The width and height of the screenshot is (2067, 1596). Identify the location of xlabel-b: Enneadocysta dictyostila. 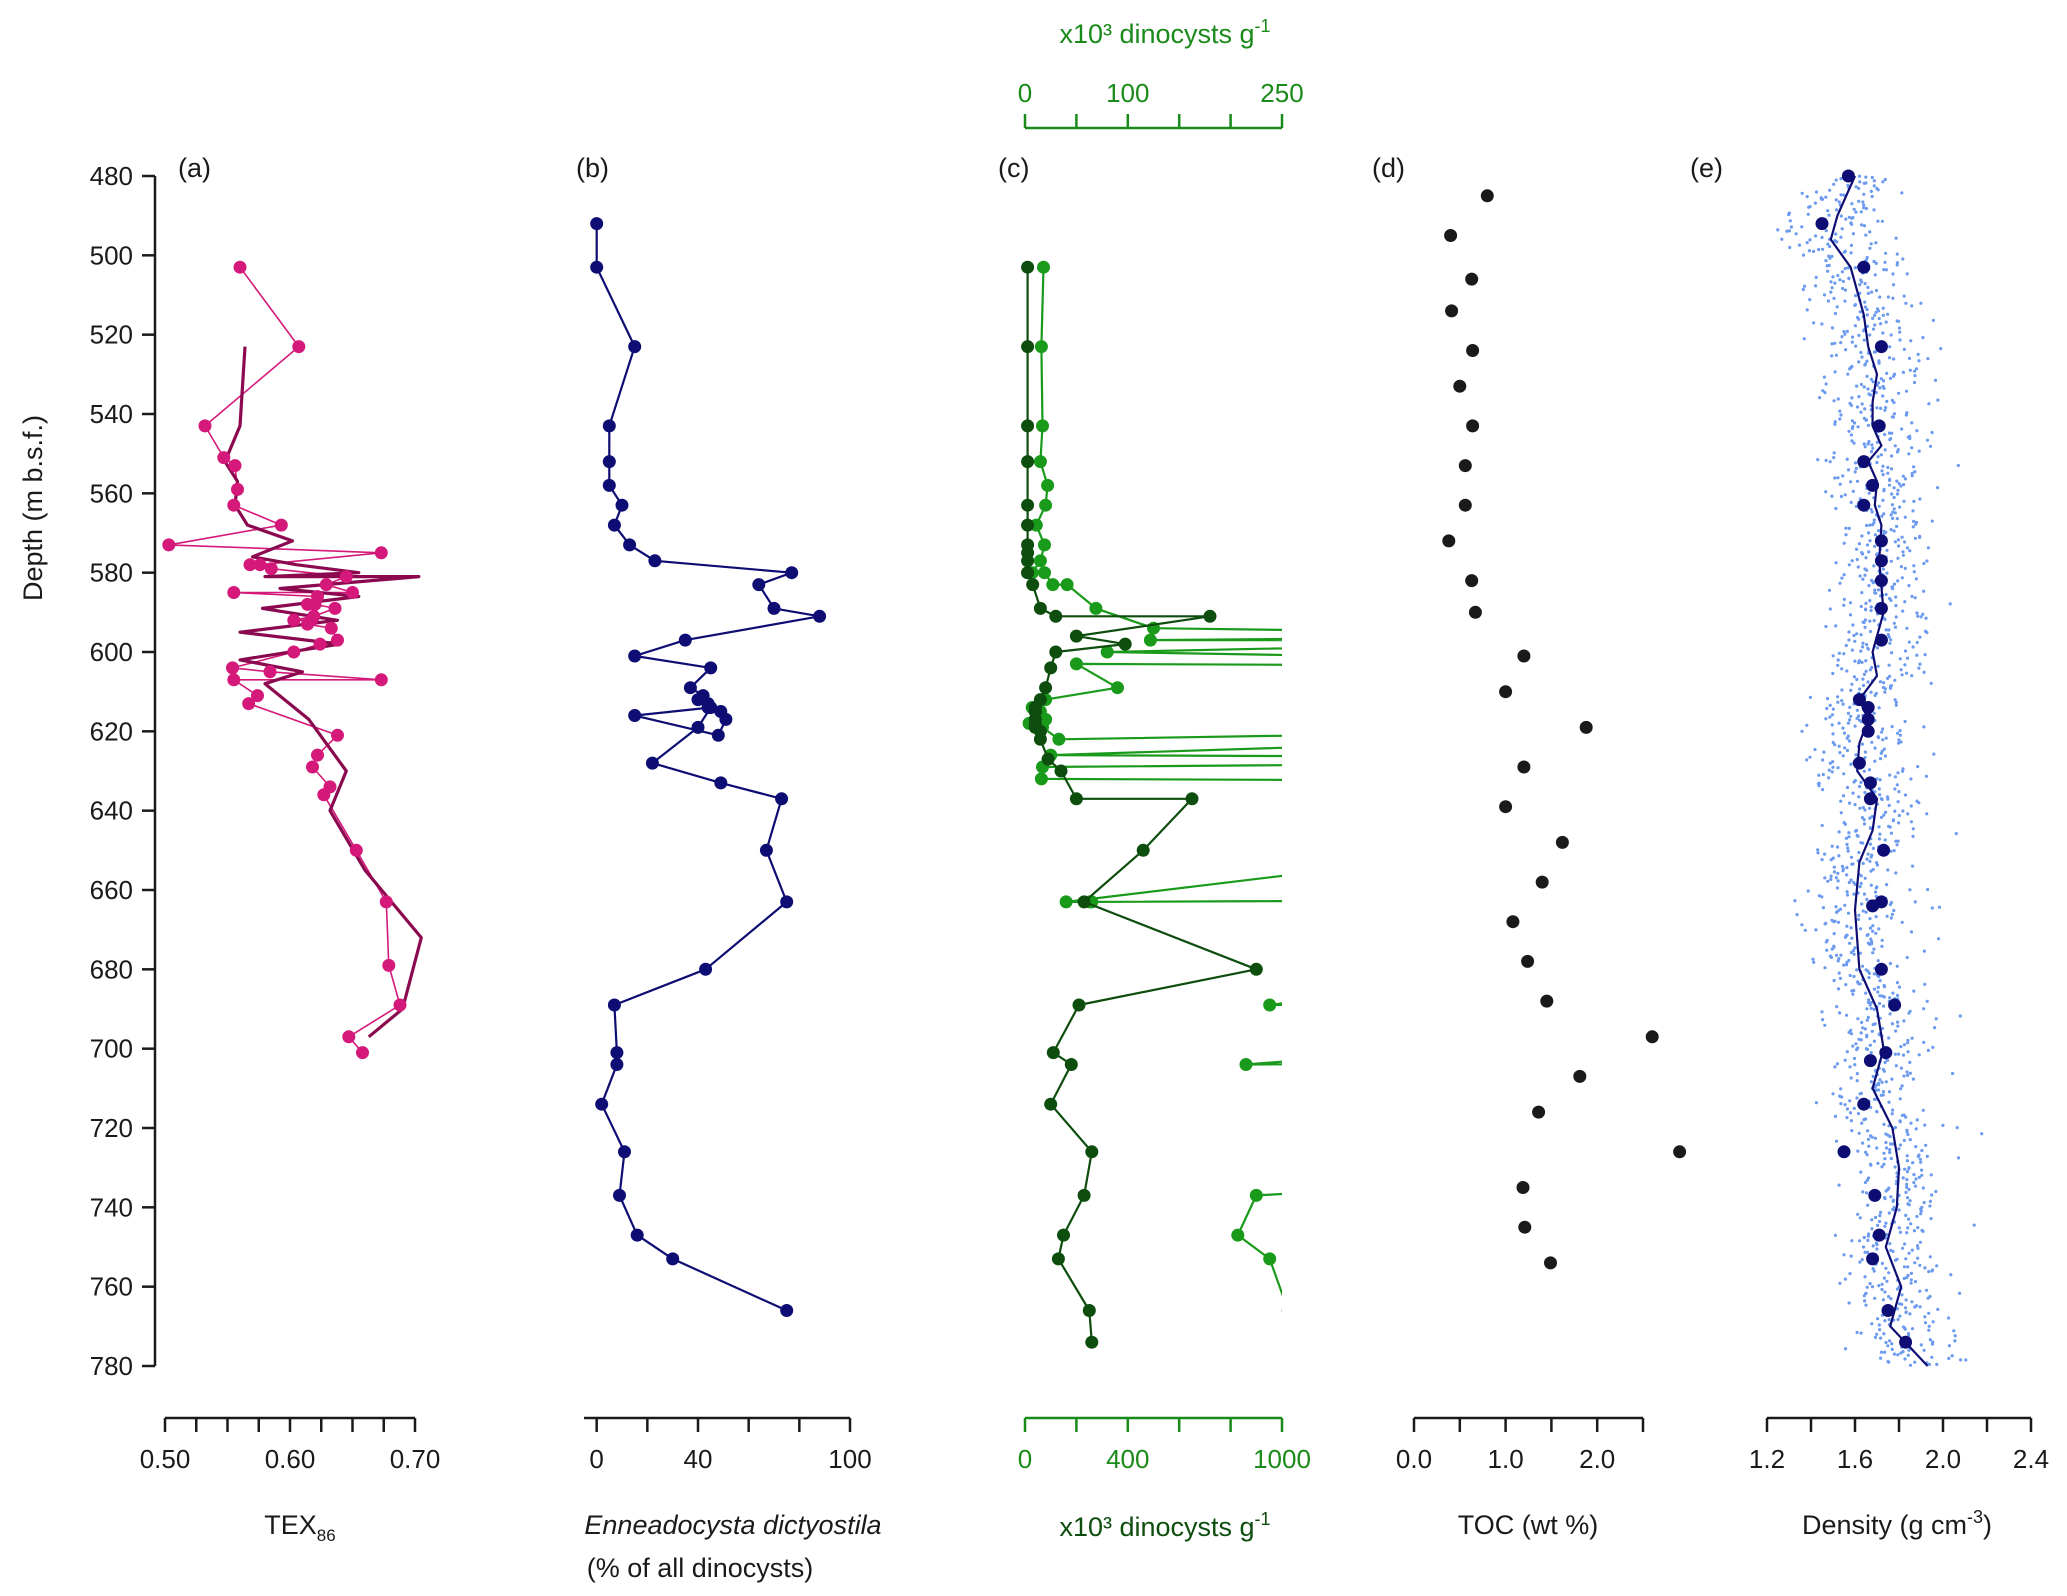
(732, 1525).